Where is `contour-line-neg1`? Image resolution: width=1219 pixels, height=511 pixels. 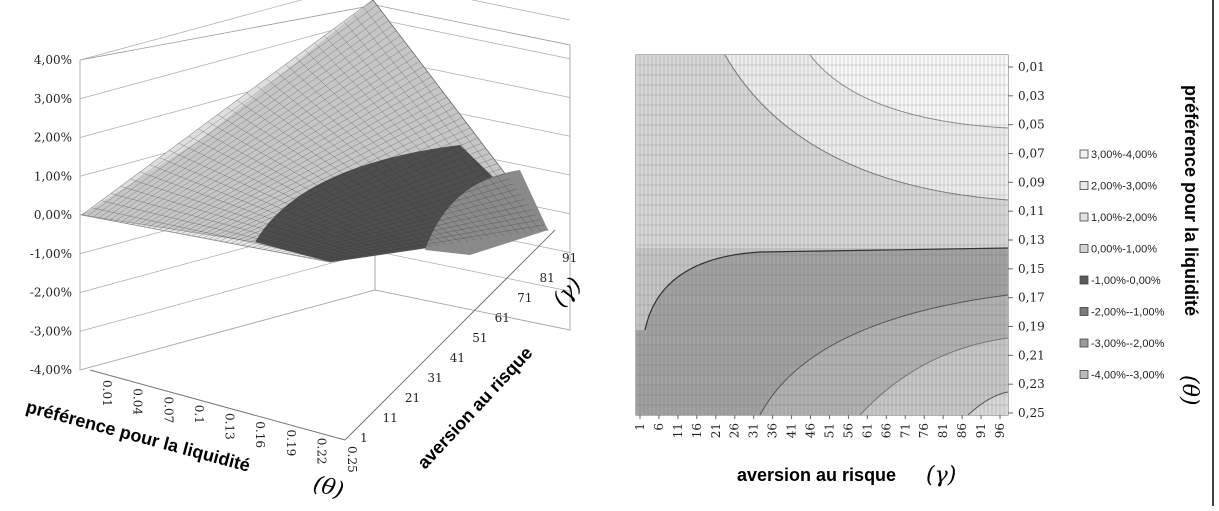 contour-line-neg1 is located at coordinates (883, 354).